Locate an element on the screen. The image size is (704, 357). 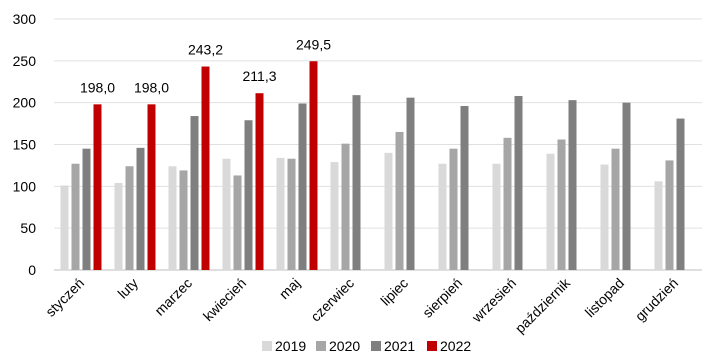
y-tick-label: 150 is located at coordinates (25, 145).